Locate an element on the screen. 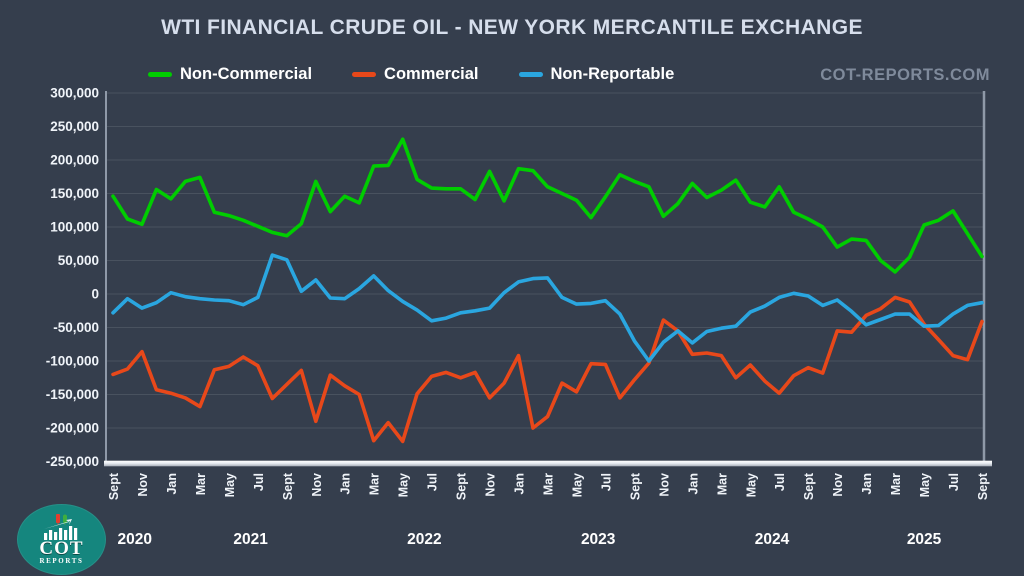 This screenshot has width=1024, height=576. logo: COT REPORTS is located at coordinates (61, 539).